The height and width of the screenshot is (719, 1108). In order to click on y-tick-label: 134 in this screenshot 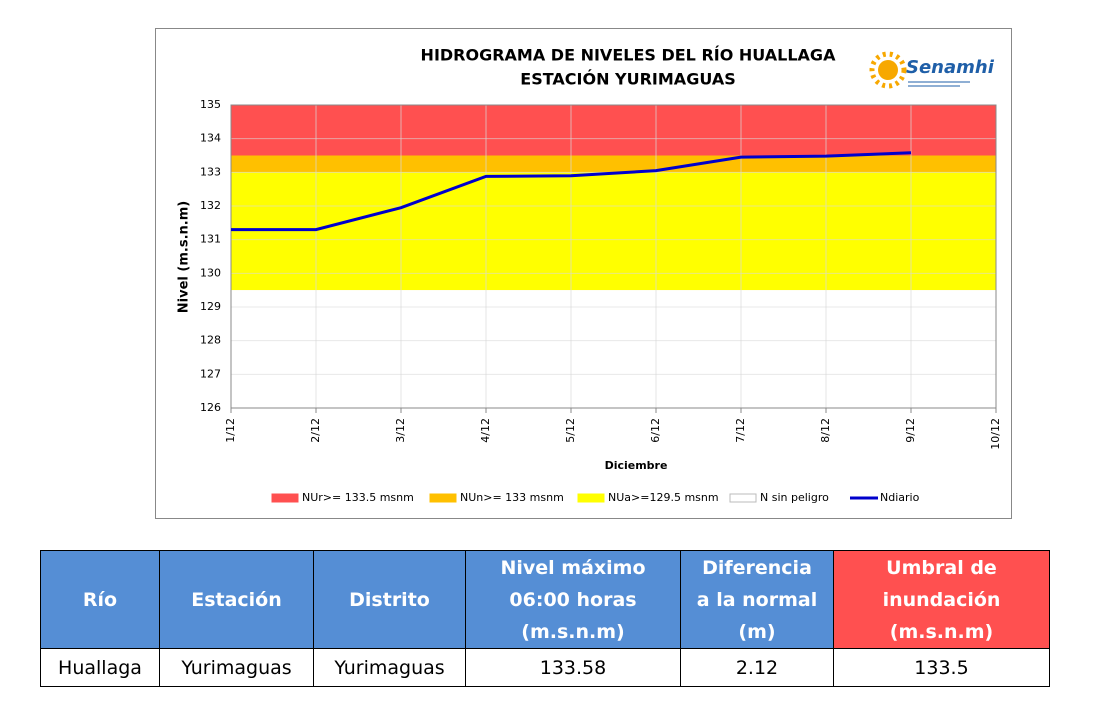, I will do `click(210, 138)`.